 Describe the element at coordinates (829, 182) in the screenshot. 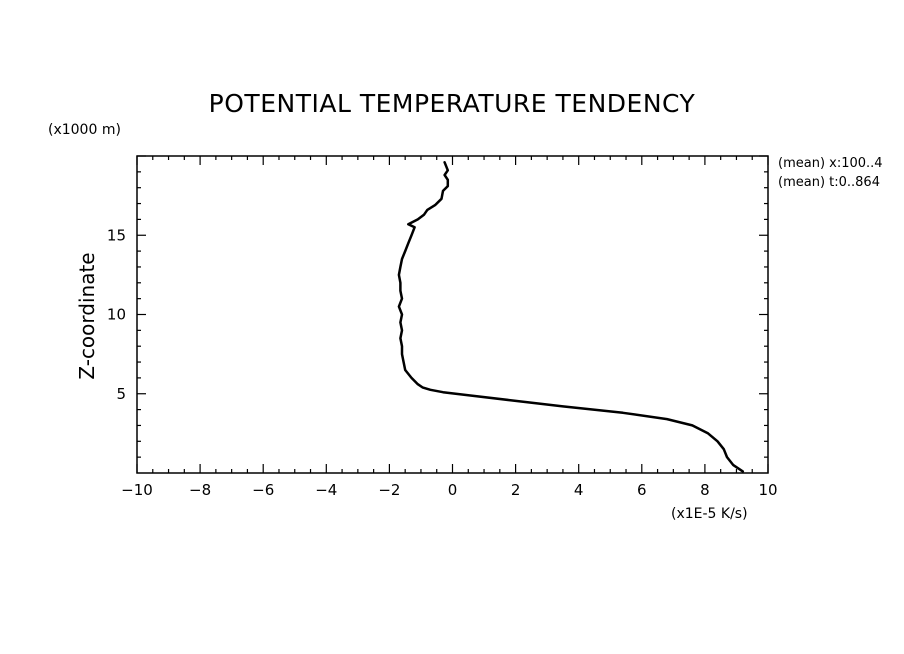

I see `annotation-t-mean: (mean) t:0..864` at that location.